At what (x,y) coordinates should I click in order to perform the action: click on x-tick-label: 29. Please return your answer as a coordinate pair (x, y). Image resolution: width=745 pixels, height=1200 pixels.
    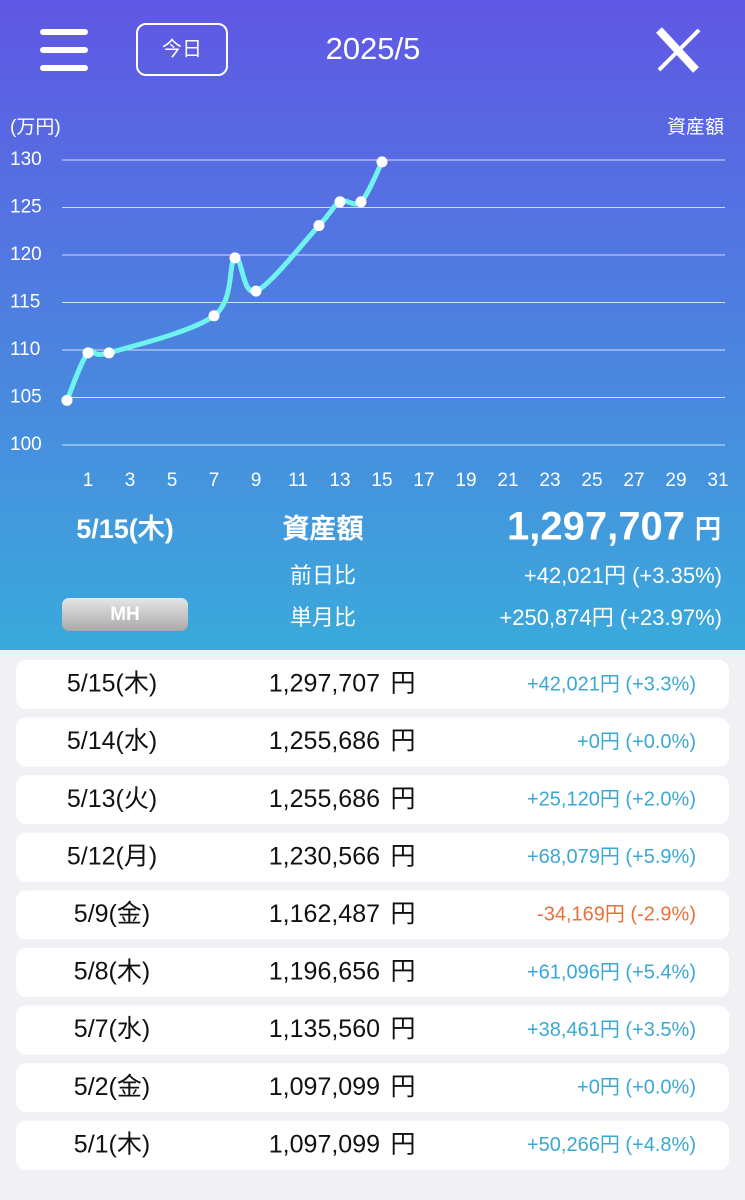
    Looking at the image, I should click on (675, 480).